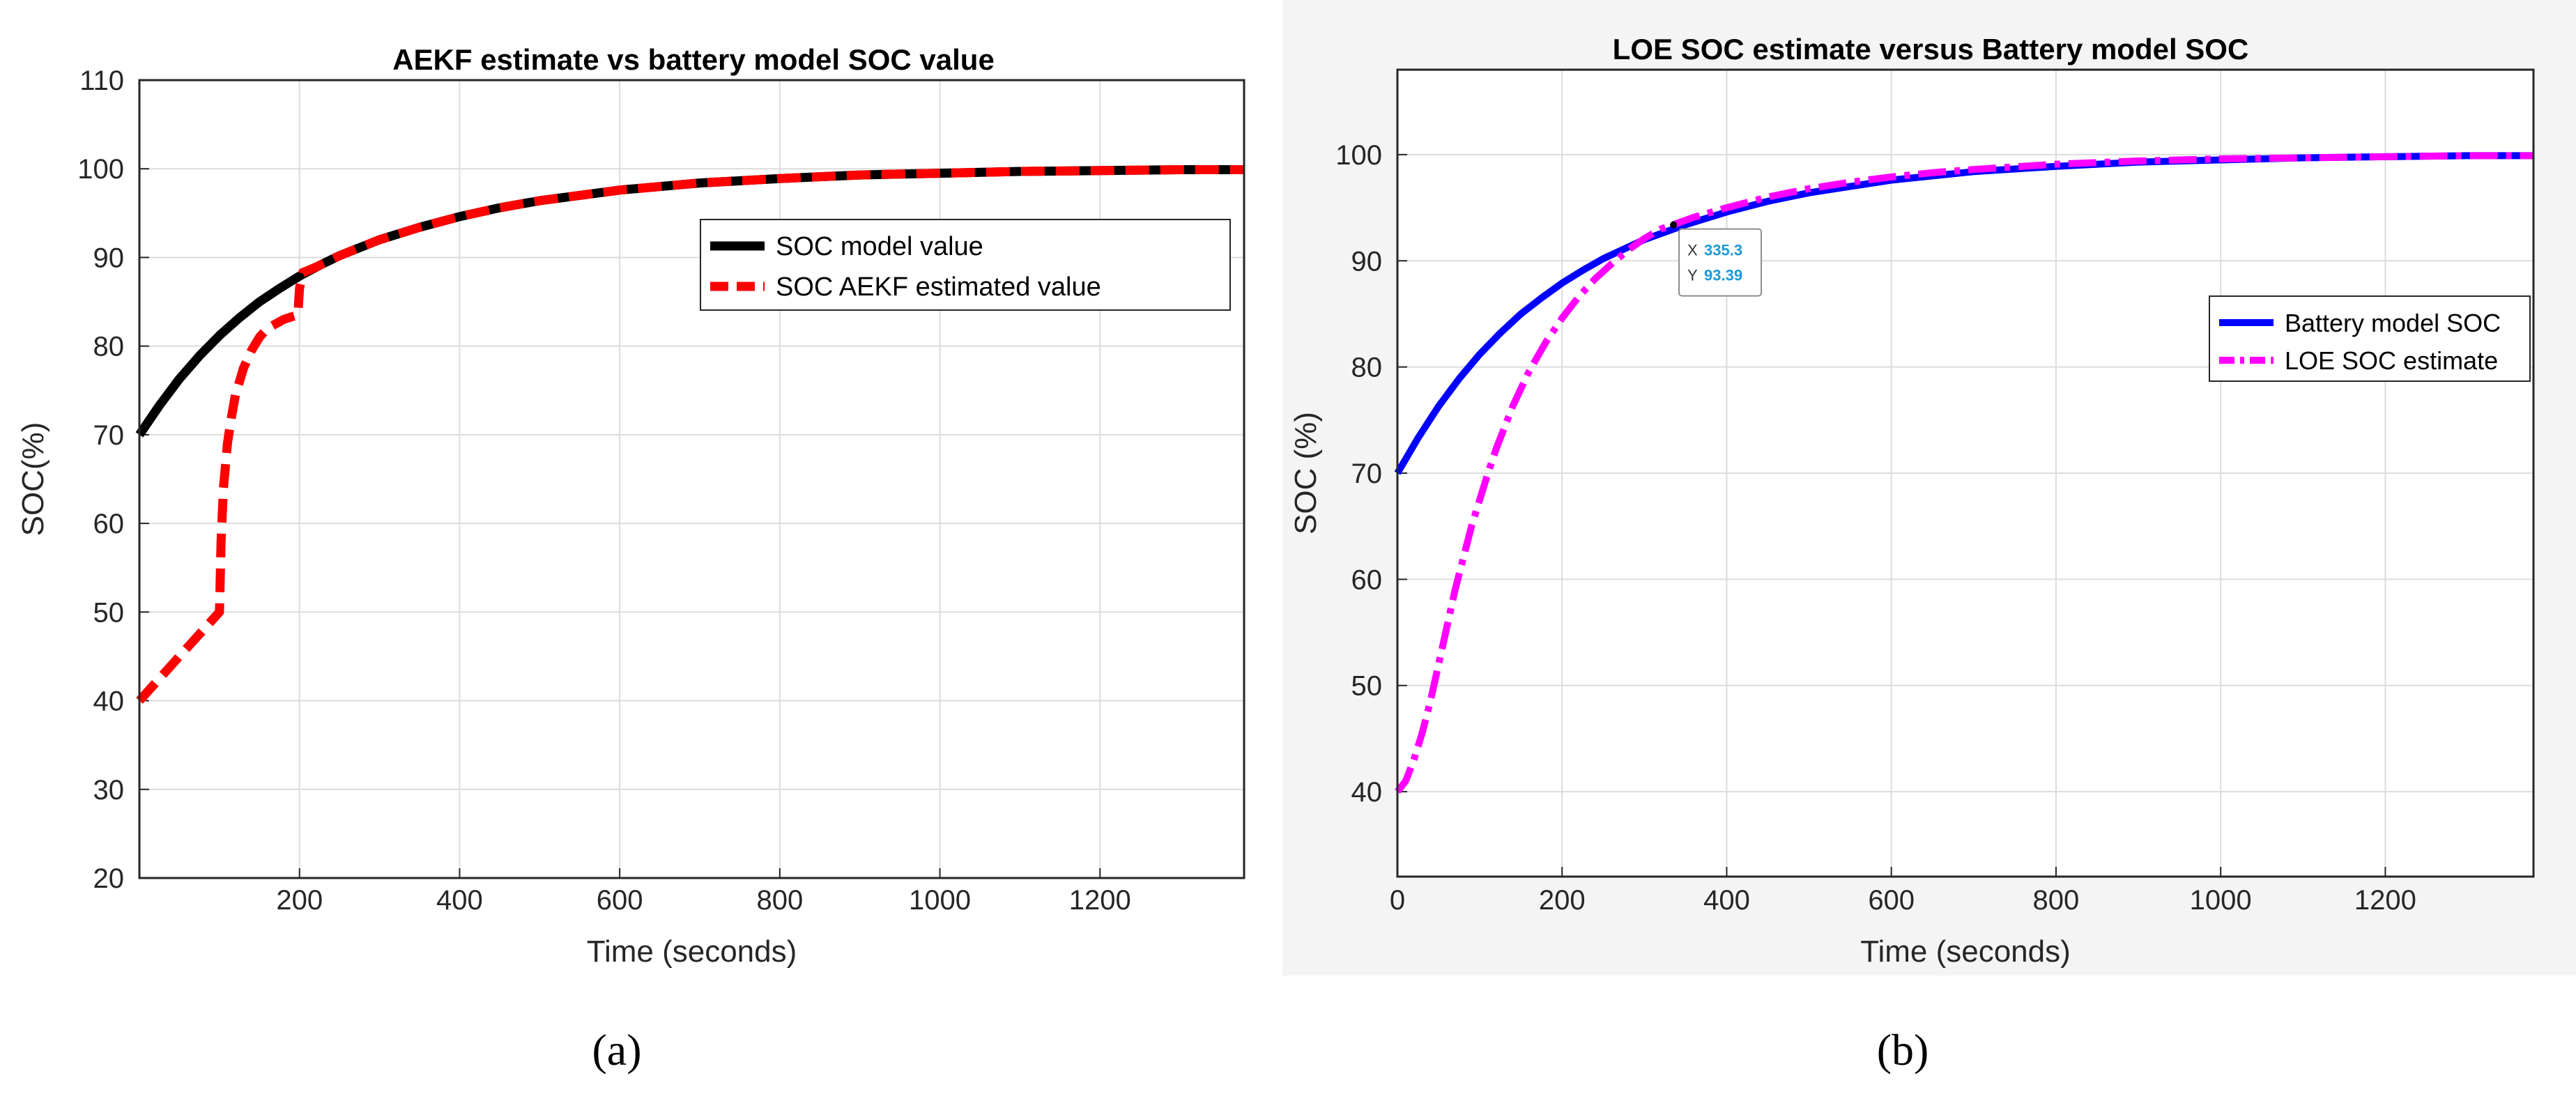 The height and width of the screenshot is (1101, 2576). Describe the element at coordinates (109, 791) in the screenshot. I see `y-tick-label: 30` at that location.